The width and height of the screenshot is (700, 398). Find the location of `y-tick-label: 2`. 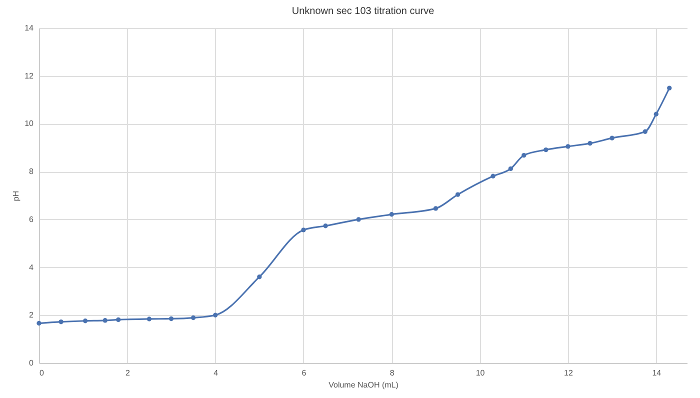

y-tick-label: 2 is located at coordinates (31, 315).